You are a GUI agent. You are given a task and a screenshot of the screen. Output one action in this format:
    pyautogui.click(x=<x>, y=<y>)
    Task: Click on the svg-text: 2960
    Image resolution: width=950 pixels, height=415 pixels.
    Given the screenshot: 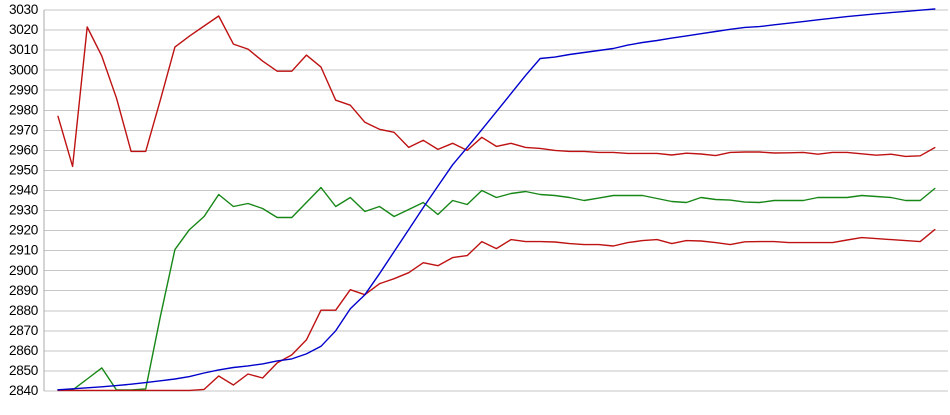 What is the action you would take?
    pyautogui.click(x=24, y=150)
    